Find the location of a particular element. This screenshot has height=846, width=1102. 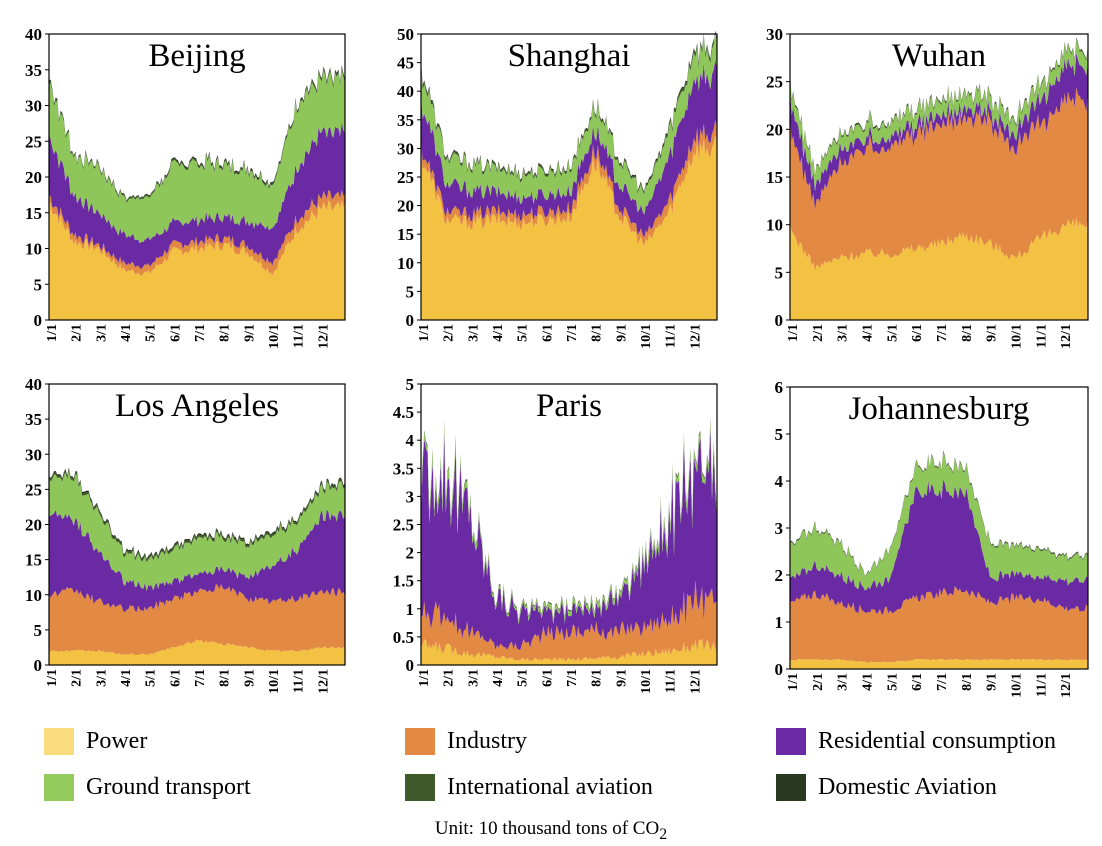

legend-label-domestic-aviation: Domestic Aviation is located at coordinates (907, 786).